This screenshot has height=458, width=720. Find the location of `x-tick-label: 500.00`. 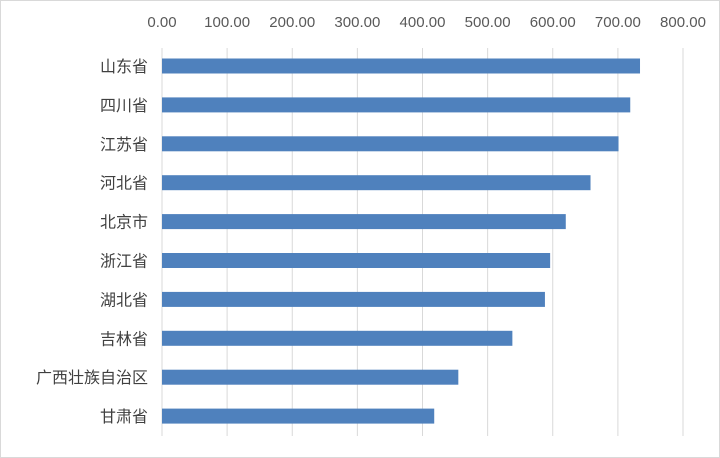

x-tick-label: 500.00 is located at coordinates (488, 22).